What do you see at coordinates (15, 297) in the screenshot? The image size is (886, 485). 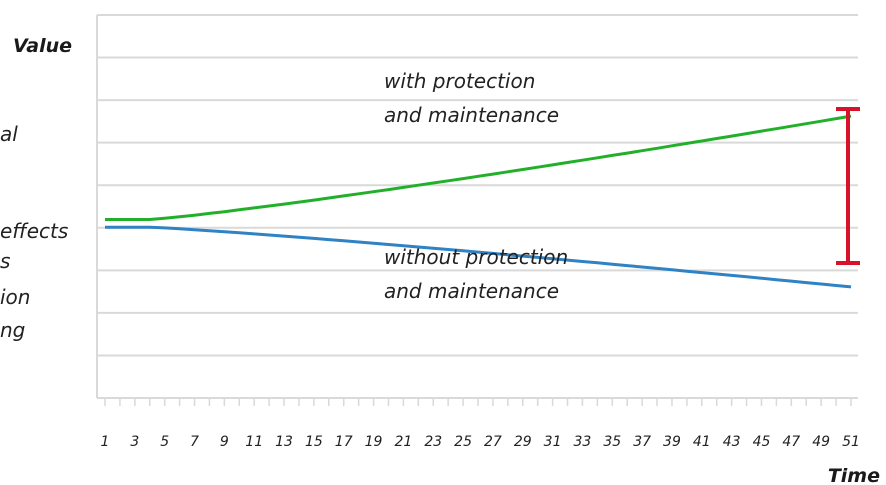 I see `side-text-4: ion` at bounding box center [15, 297].